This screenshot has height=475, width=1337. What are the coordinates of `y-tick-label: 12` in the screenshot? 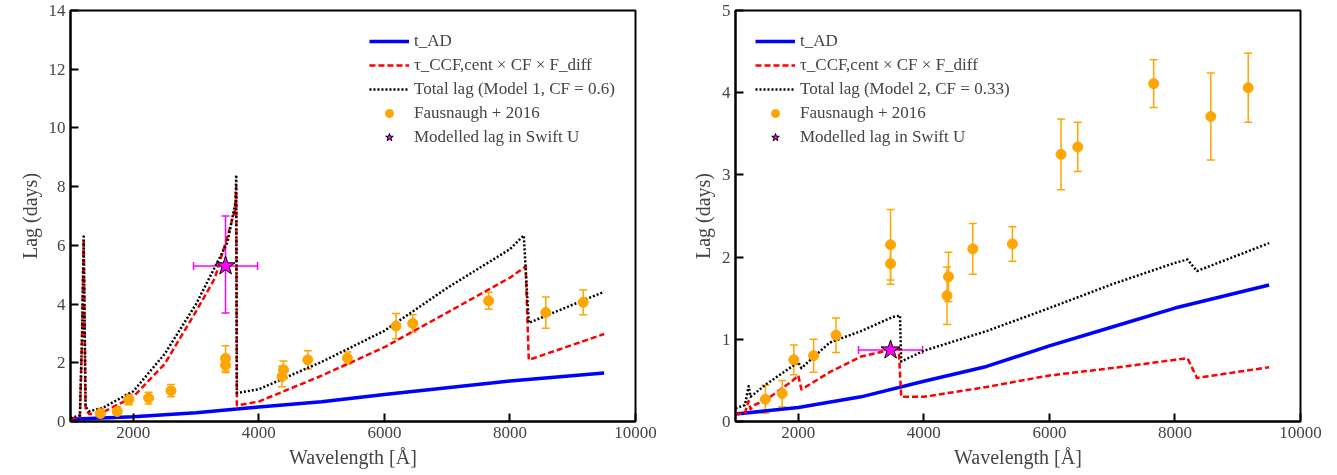 It's located at (57, 69).